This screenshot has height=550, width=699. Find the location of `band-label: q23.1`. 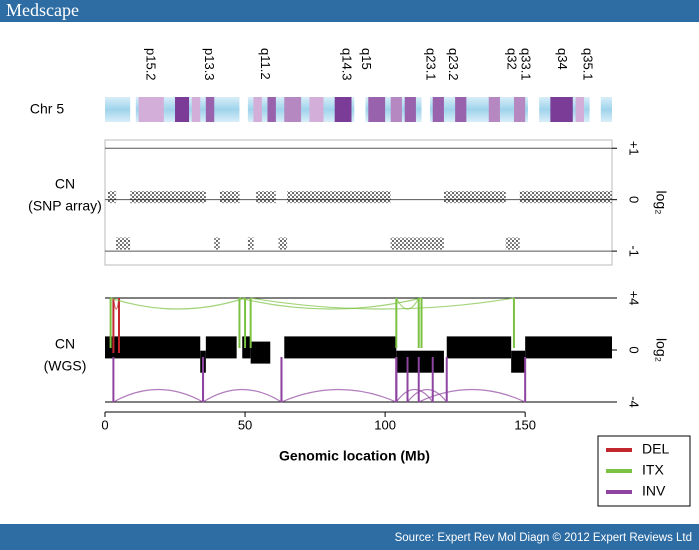

band-label: q23.1 is located at coordinates (430, 64).